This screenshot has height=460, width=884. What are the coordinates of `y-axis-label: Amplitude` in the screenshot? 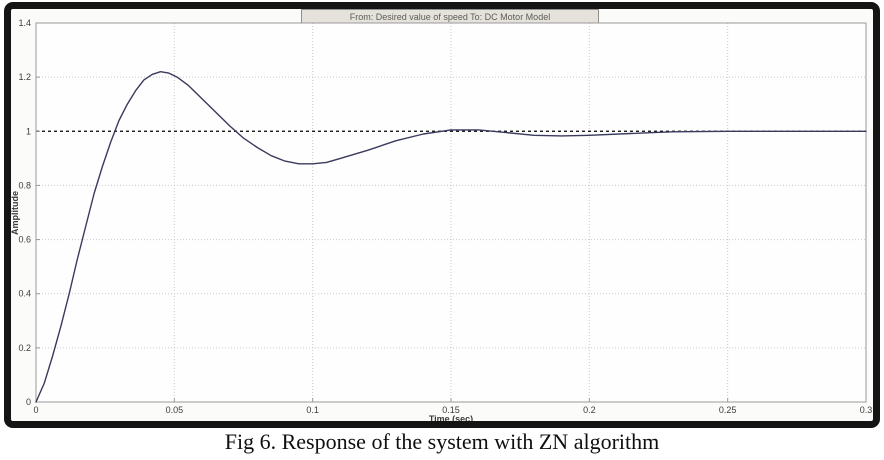 It's located at (15, 213).